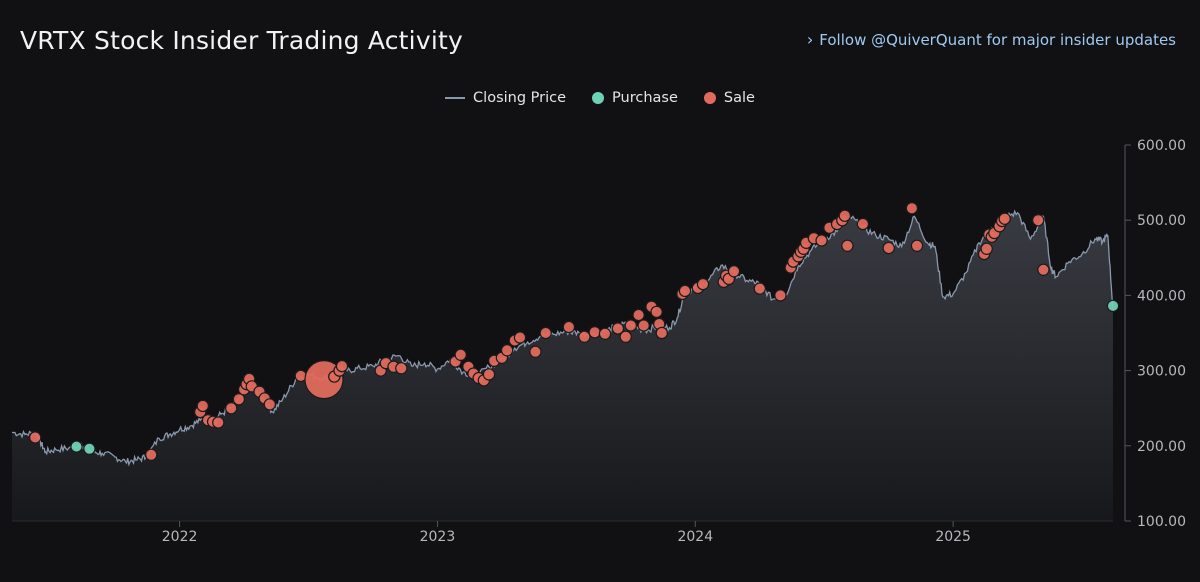 The image size is (1200, 582). Describe the element at coordinates (520, 98) in the screenshot. I see `legend-label-closing-price: Closing Price` at that location.